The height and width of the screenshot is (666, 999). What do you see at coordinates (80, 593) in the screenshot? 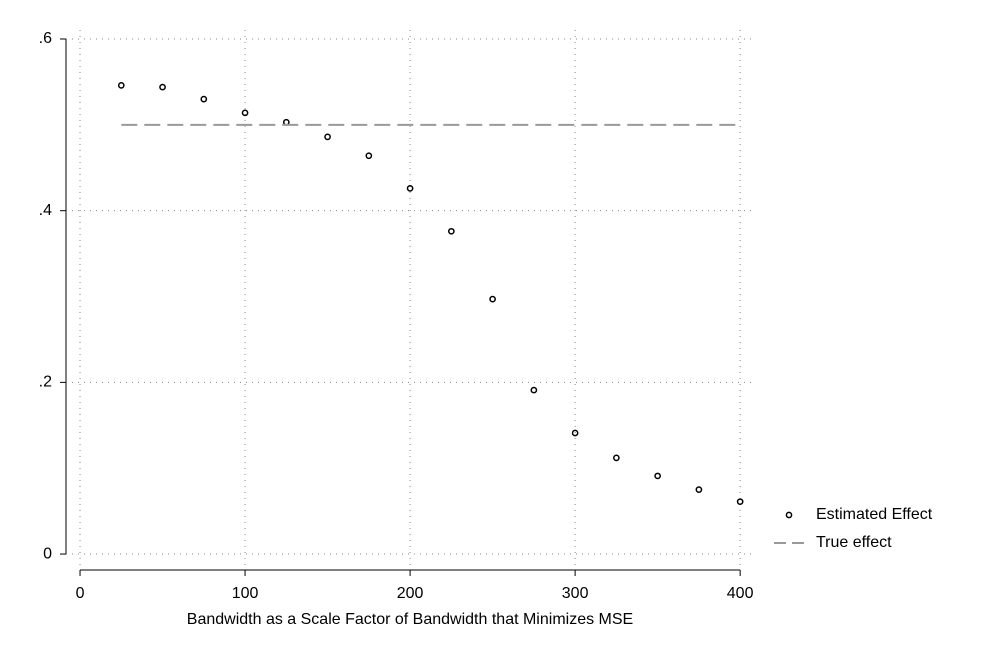
I see `x-tick-label: 0` at bounding box center [80, 593].